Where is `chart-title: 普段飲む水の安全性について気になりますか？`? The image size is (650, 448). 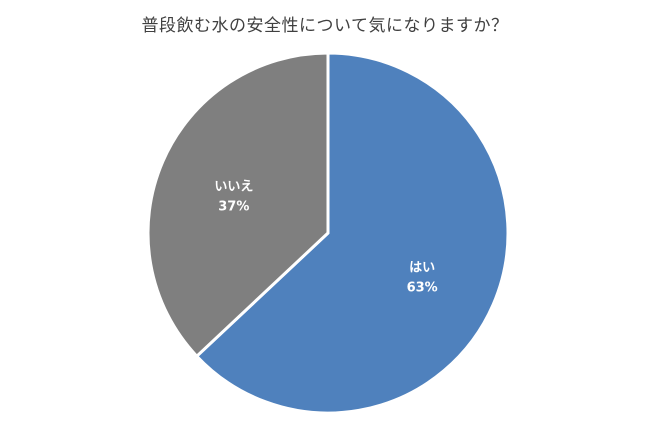
chart-title: 普段飲む水の安全性について気になりますか？ is located at coordinates (325, 26).